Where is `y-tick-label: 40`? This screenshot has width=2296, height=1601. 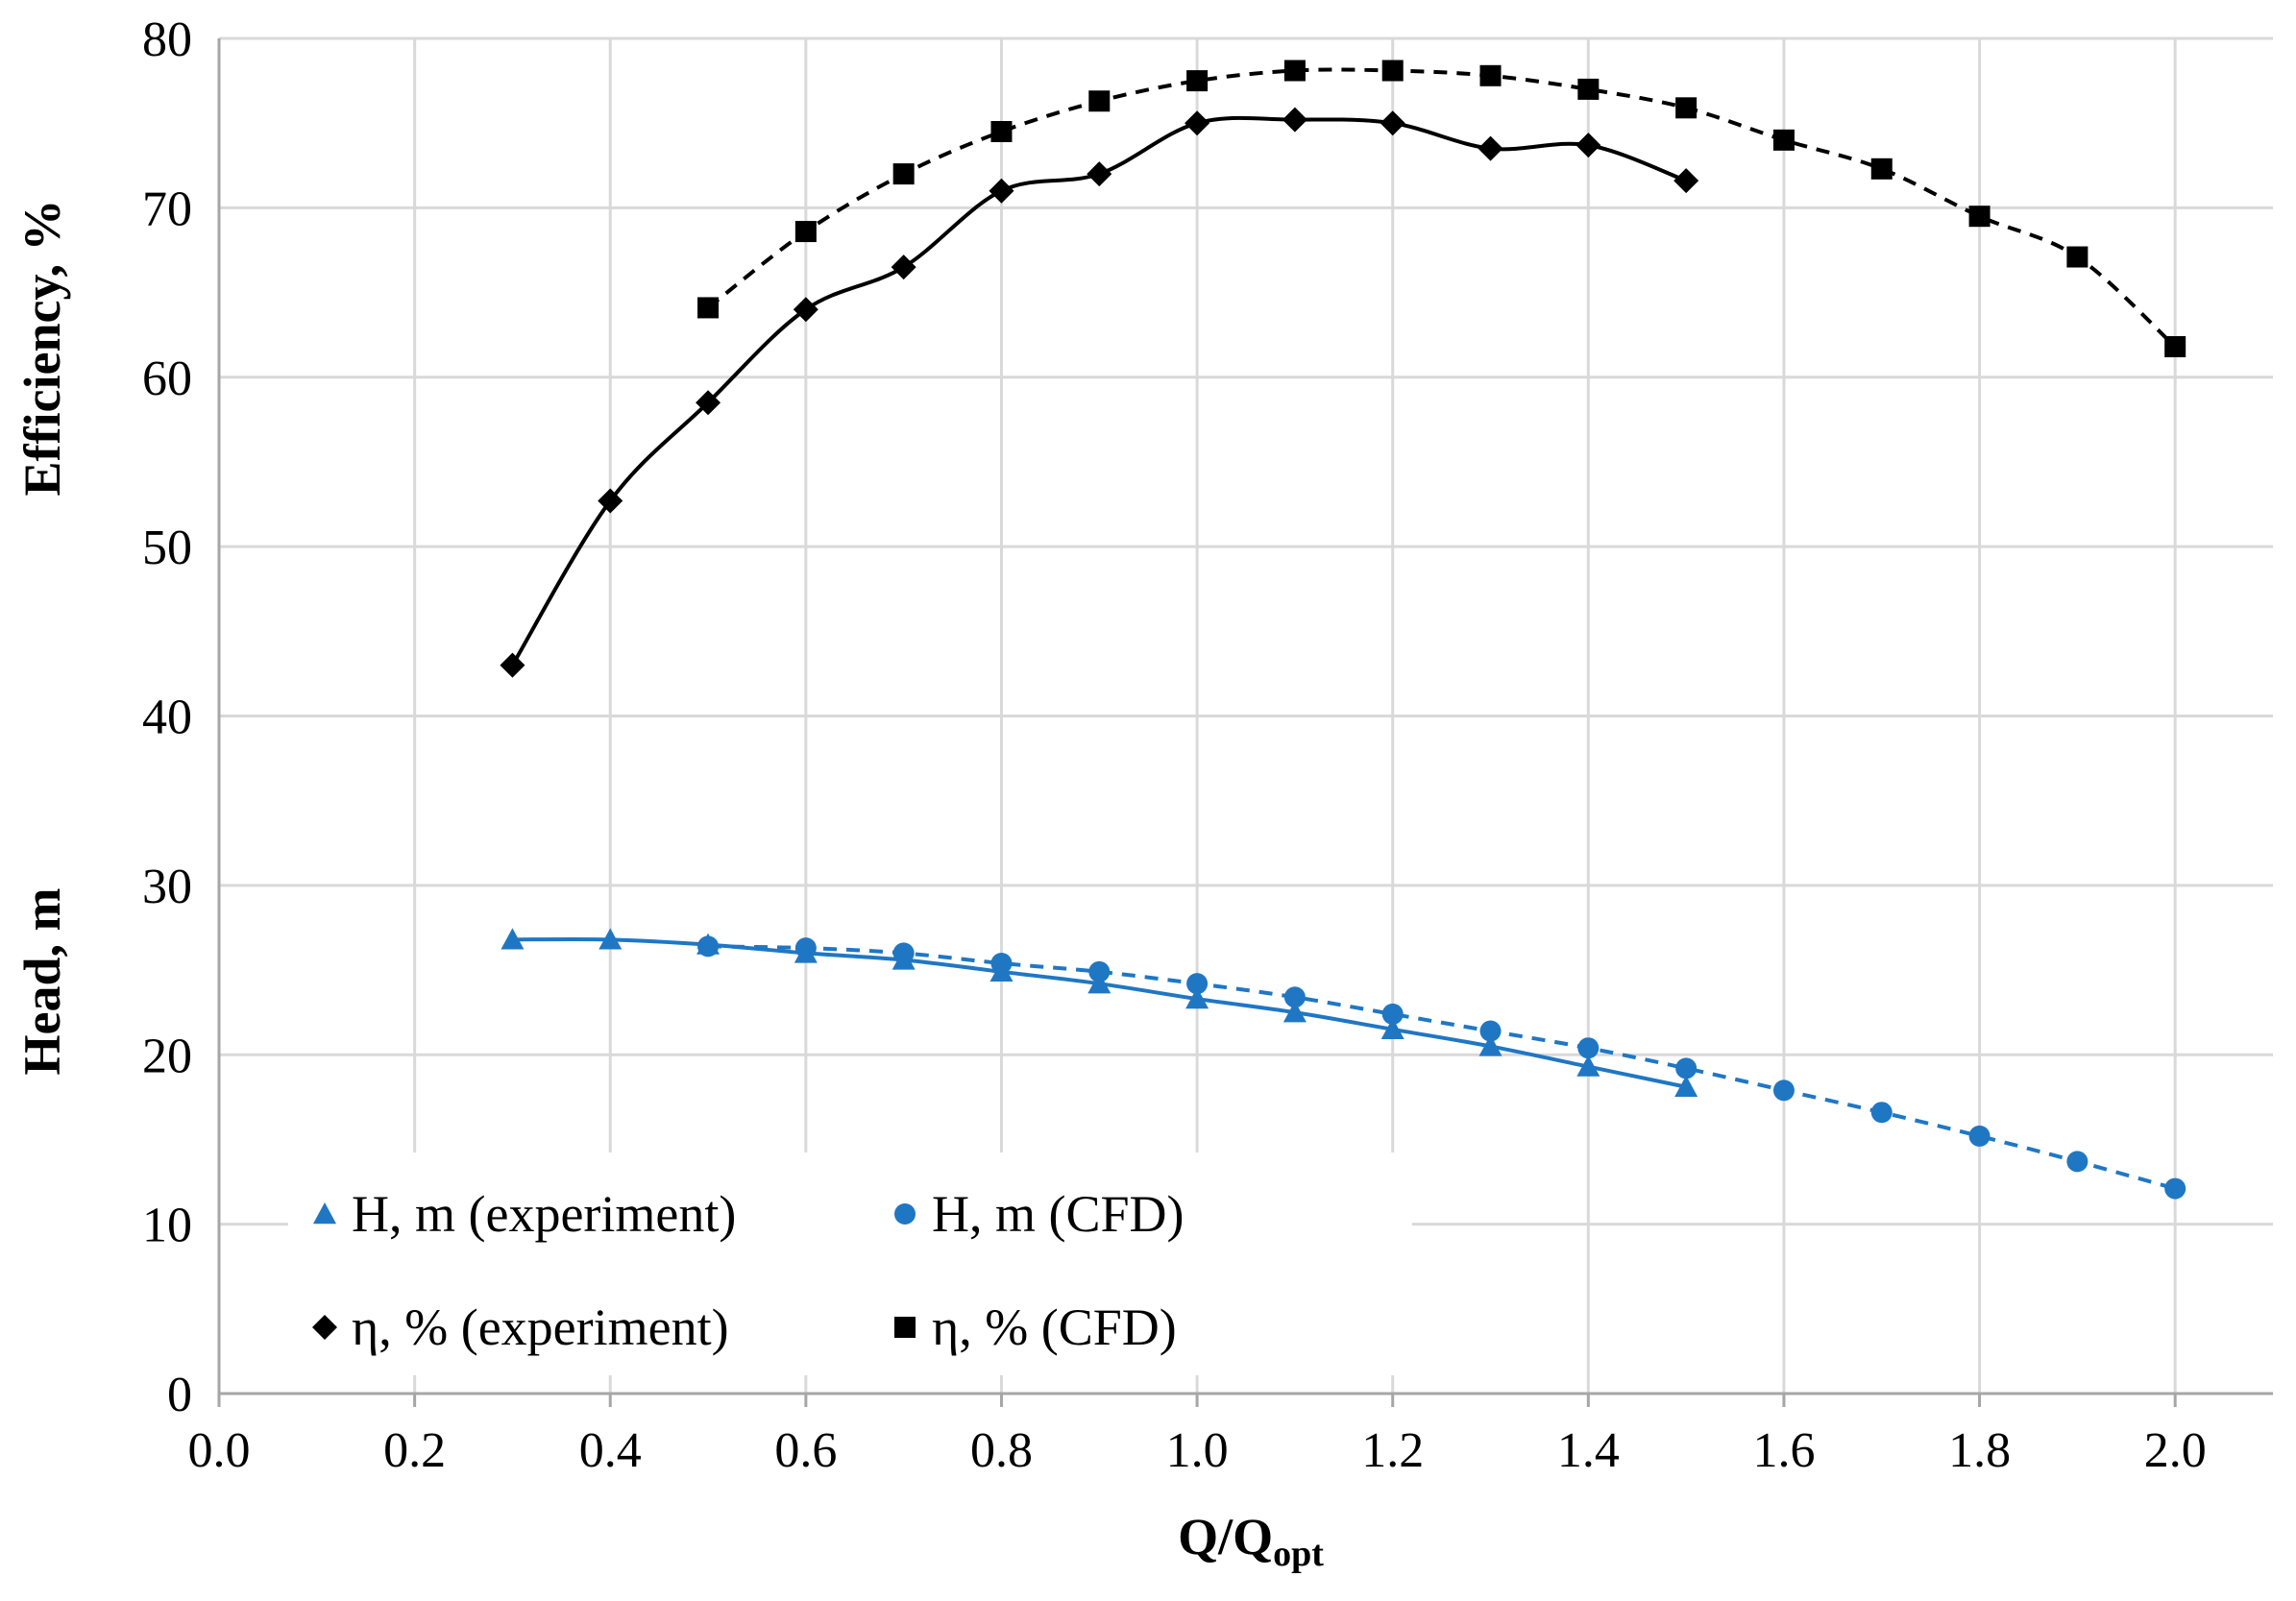
y-tick-label: 40 is located at coordinates (167, 718).